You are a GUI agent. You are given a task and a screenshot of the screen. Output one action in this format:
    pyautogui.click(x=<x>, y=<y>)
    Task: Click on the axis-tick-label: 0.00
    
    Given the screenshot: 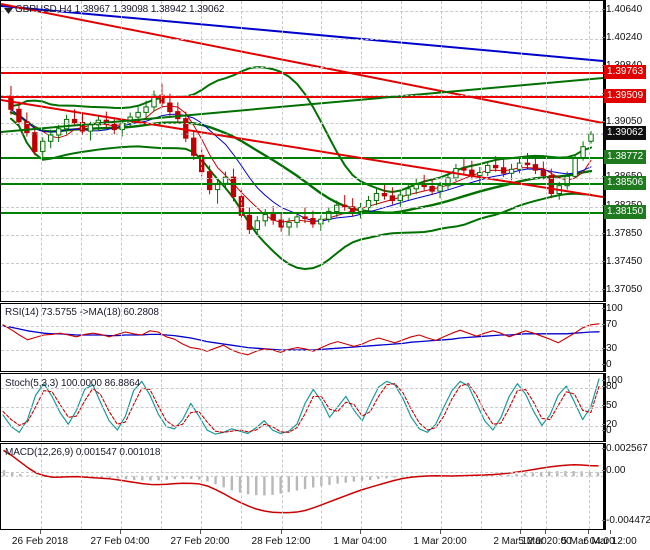 What is the action you would take?
    pyautogui.click(x=613, y=471)
    